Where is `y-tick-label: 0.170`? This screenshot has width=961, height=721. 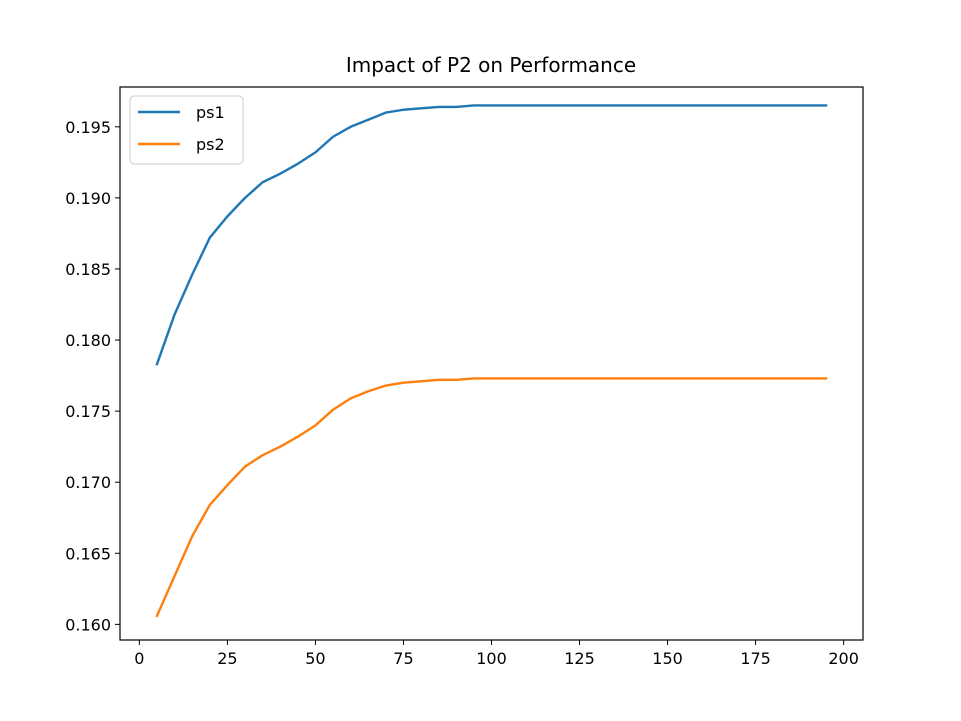 y-tick-label: 0.170 is located at coordinates (88, 482).